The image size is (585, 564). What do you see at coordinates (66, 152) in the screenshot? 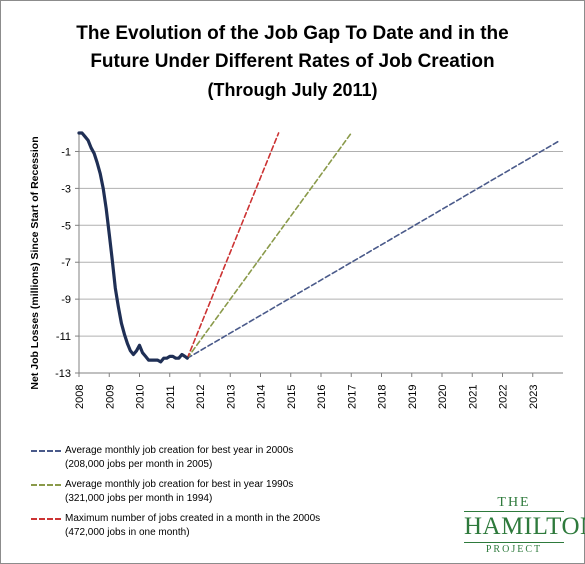
I see `y-tick-label: -1` at bounding box center [66, 152].